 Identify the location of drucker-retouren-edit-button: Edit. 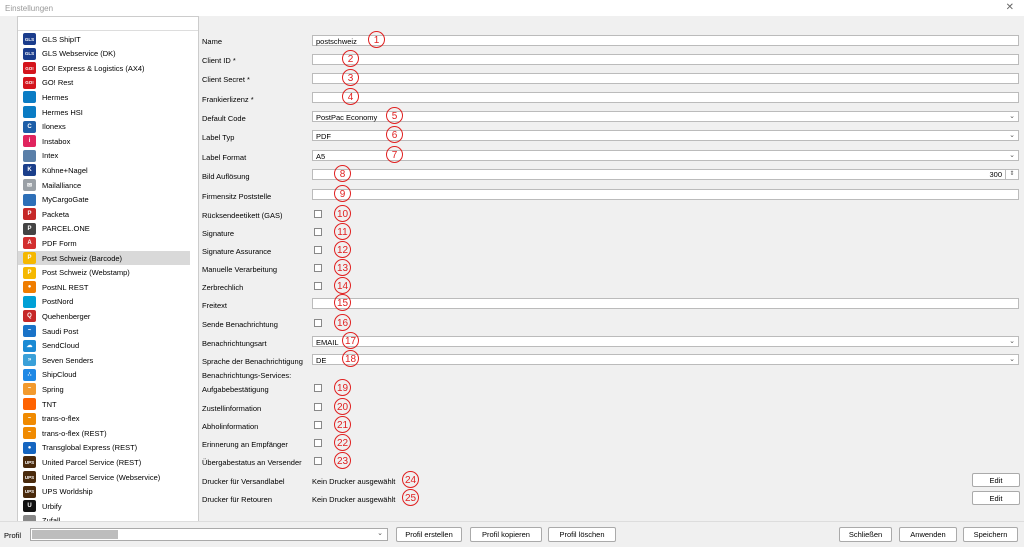
(996, 498).